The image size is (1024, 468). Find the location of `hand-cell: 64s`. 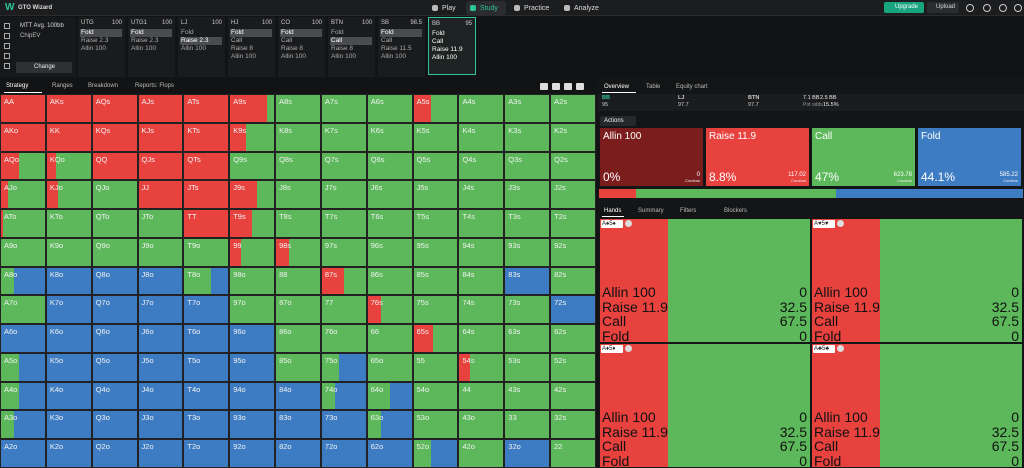

hand-cell: 64s is located at coordinates (481, 338).